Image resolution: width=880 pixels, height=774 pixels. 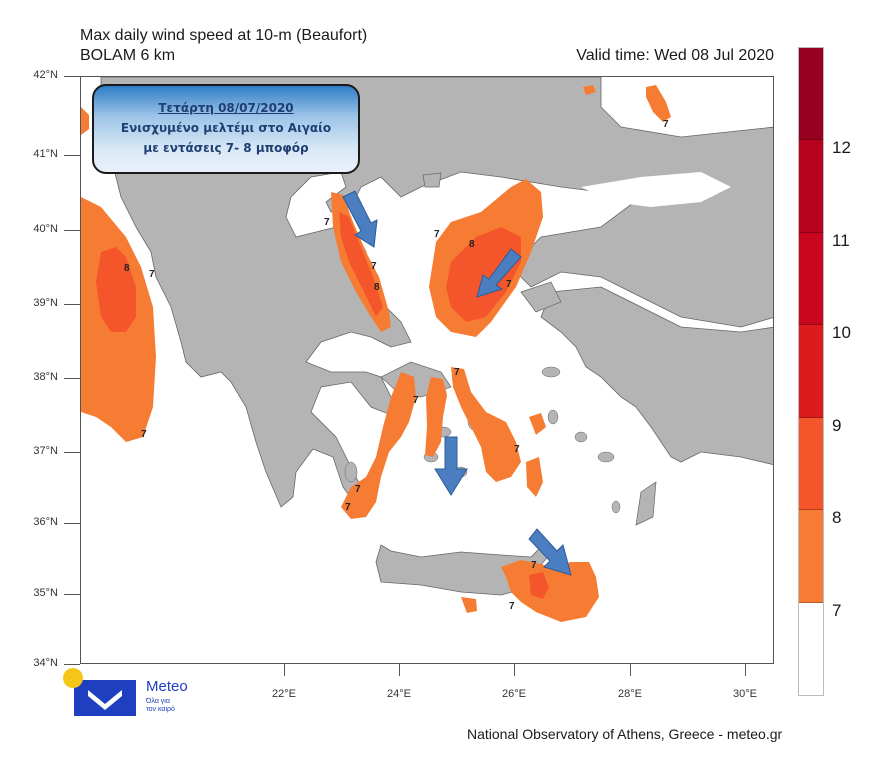 What do you see at coordinates (589, 90) in the screenshot?
I see `region-blacksea-small` at bounding box center [589, 90].